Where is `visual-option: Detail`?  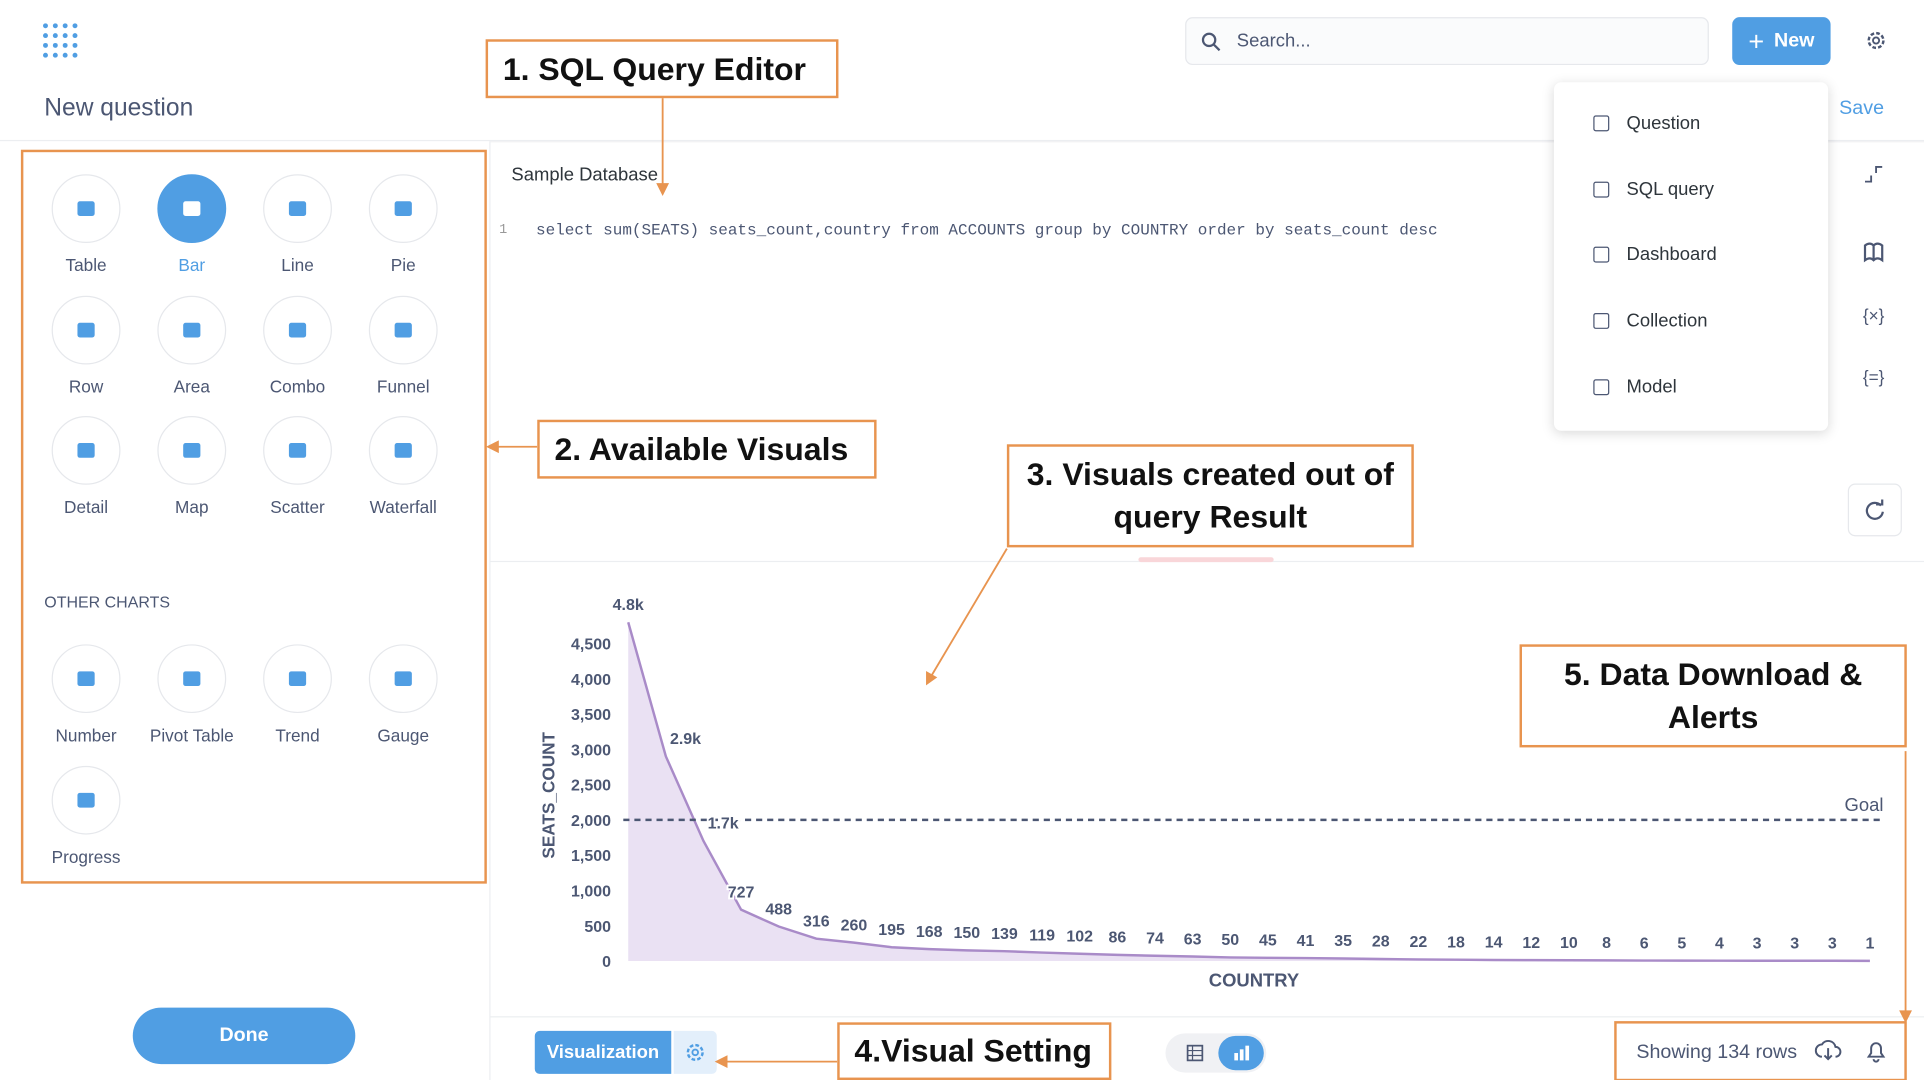
visual-option: Detail is located at coordinates (86, 466).